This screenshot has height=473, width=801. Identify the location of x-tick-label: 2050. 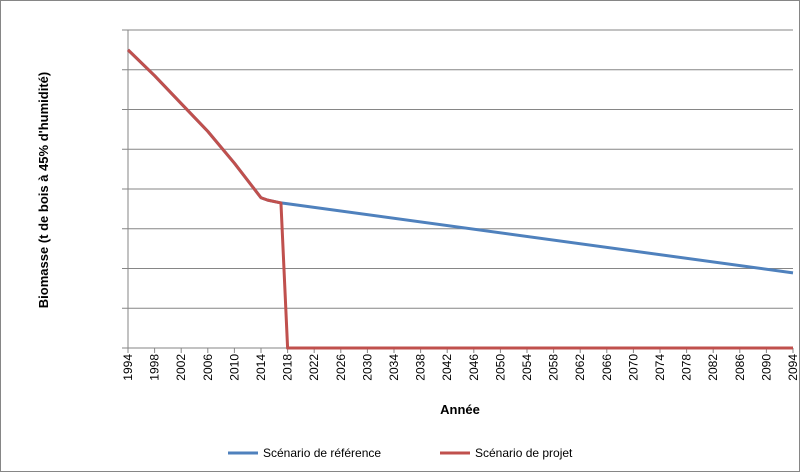
(500, 367).